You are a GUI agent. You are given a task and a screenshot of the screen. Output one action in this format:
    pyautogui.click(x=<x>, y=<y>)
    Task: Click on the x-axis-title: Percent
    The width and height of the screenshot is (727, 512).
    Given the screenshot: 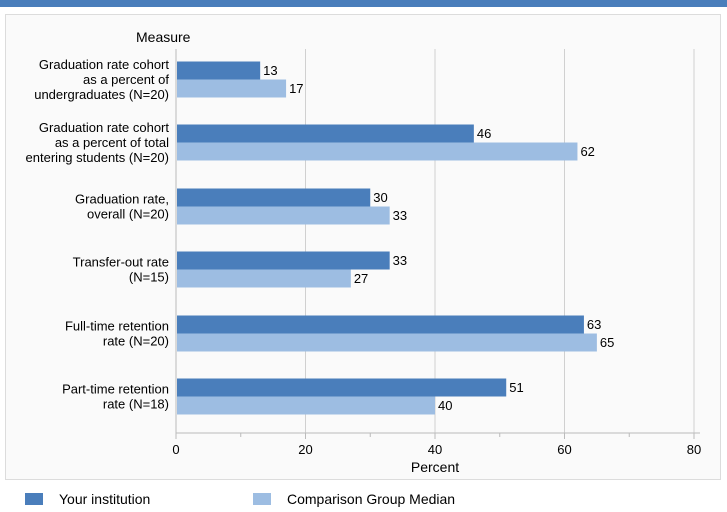 What is the action you would take?
    pyautogui.click(x=435, y=467)
    